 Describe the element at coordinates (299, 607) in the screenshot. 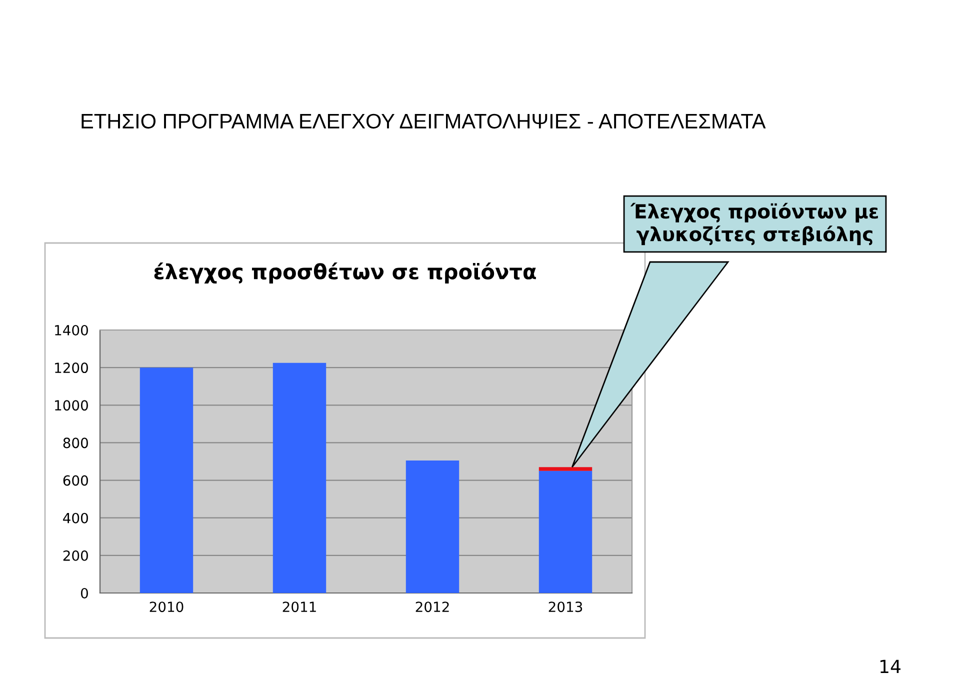

I see `x-tick-label: 2011` at that location.